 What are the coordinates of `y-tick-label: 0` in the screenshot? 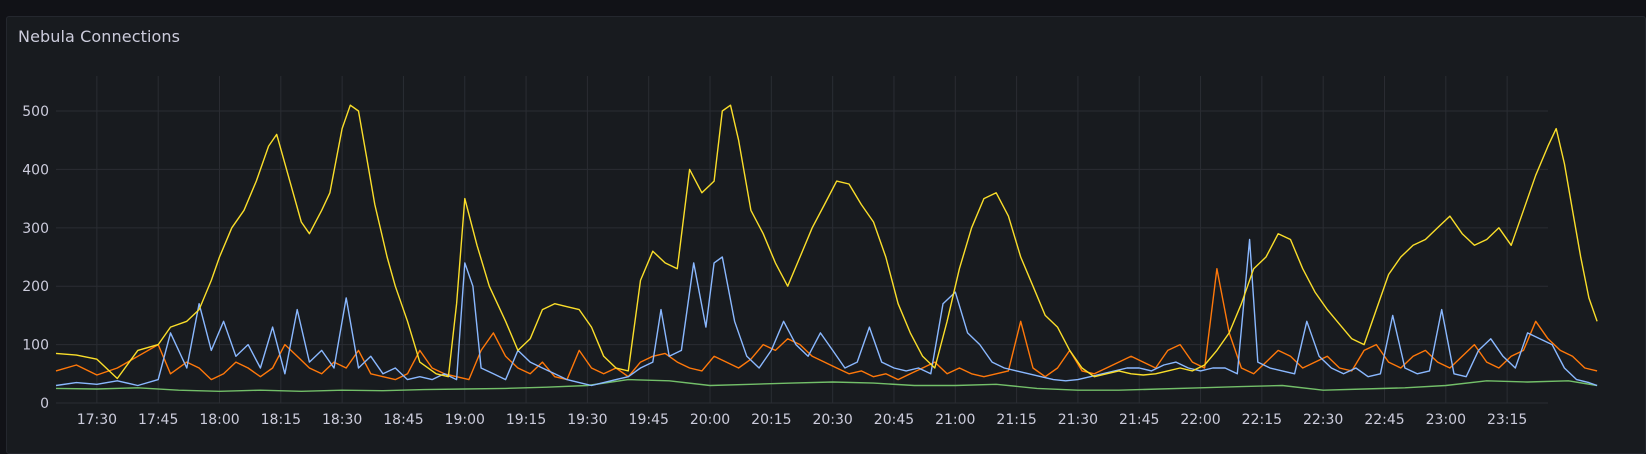 It's located at (44, 404).